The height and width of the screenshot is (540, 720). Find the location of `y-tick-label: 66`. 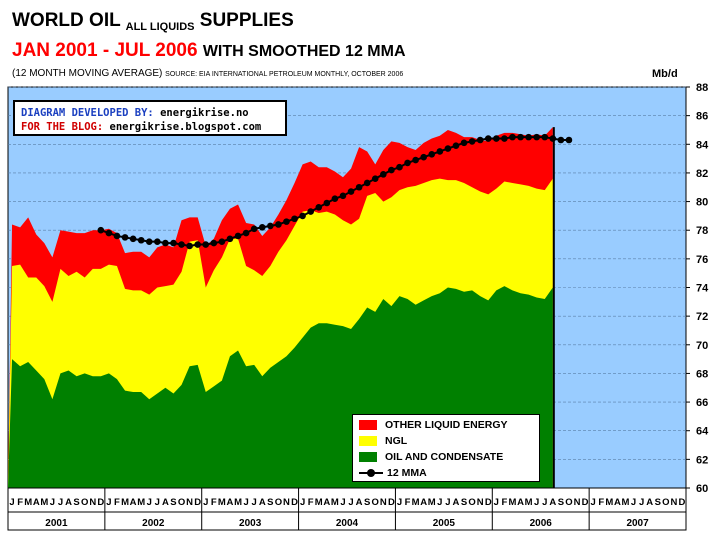

y-tick-label: 66 is located at coordinates (702, 403).